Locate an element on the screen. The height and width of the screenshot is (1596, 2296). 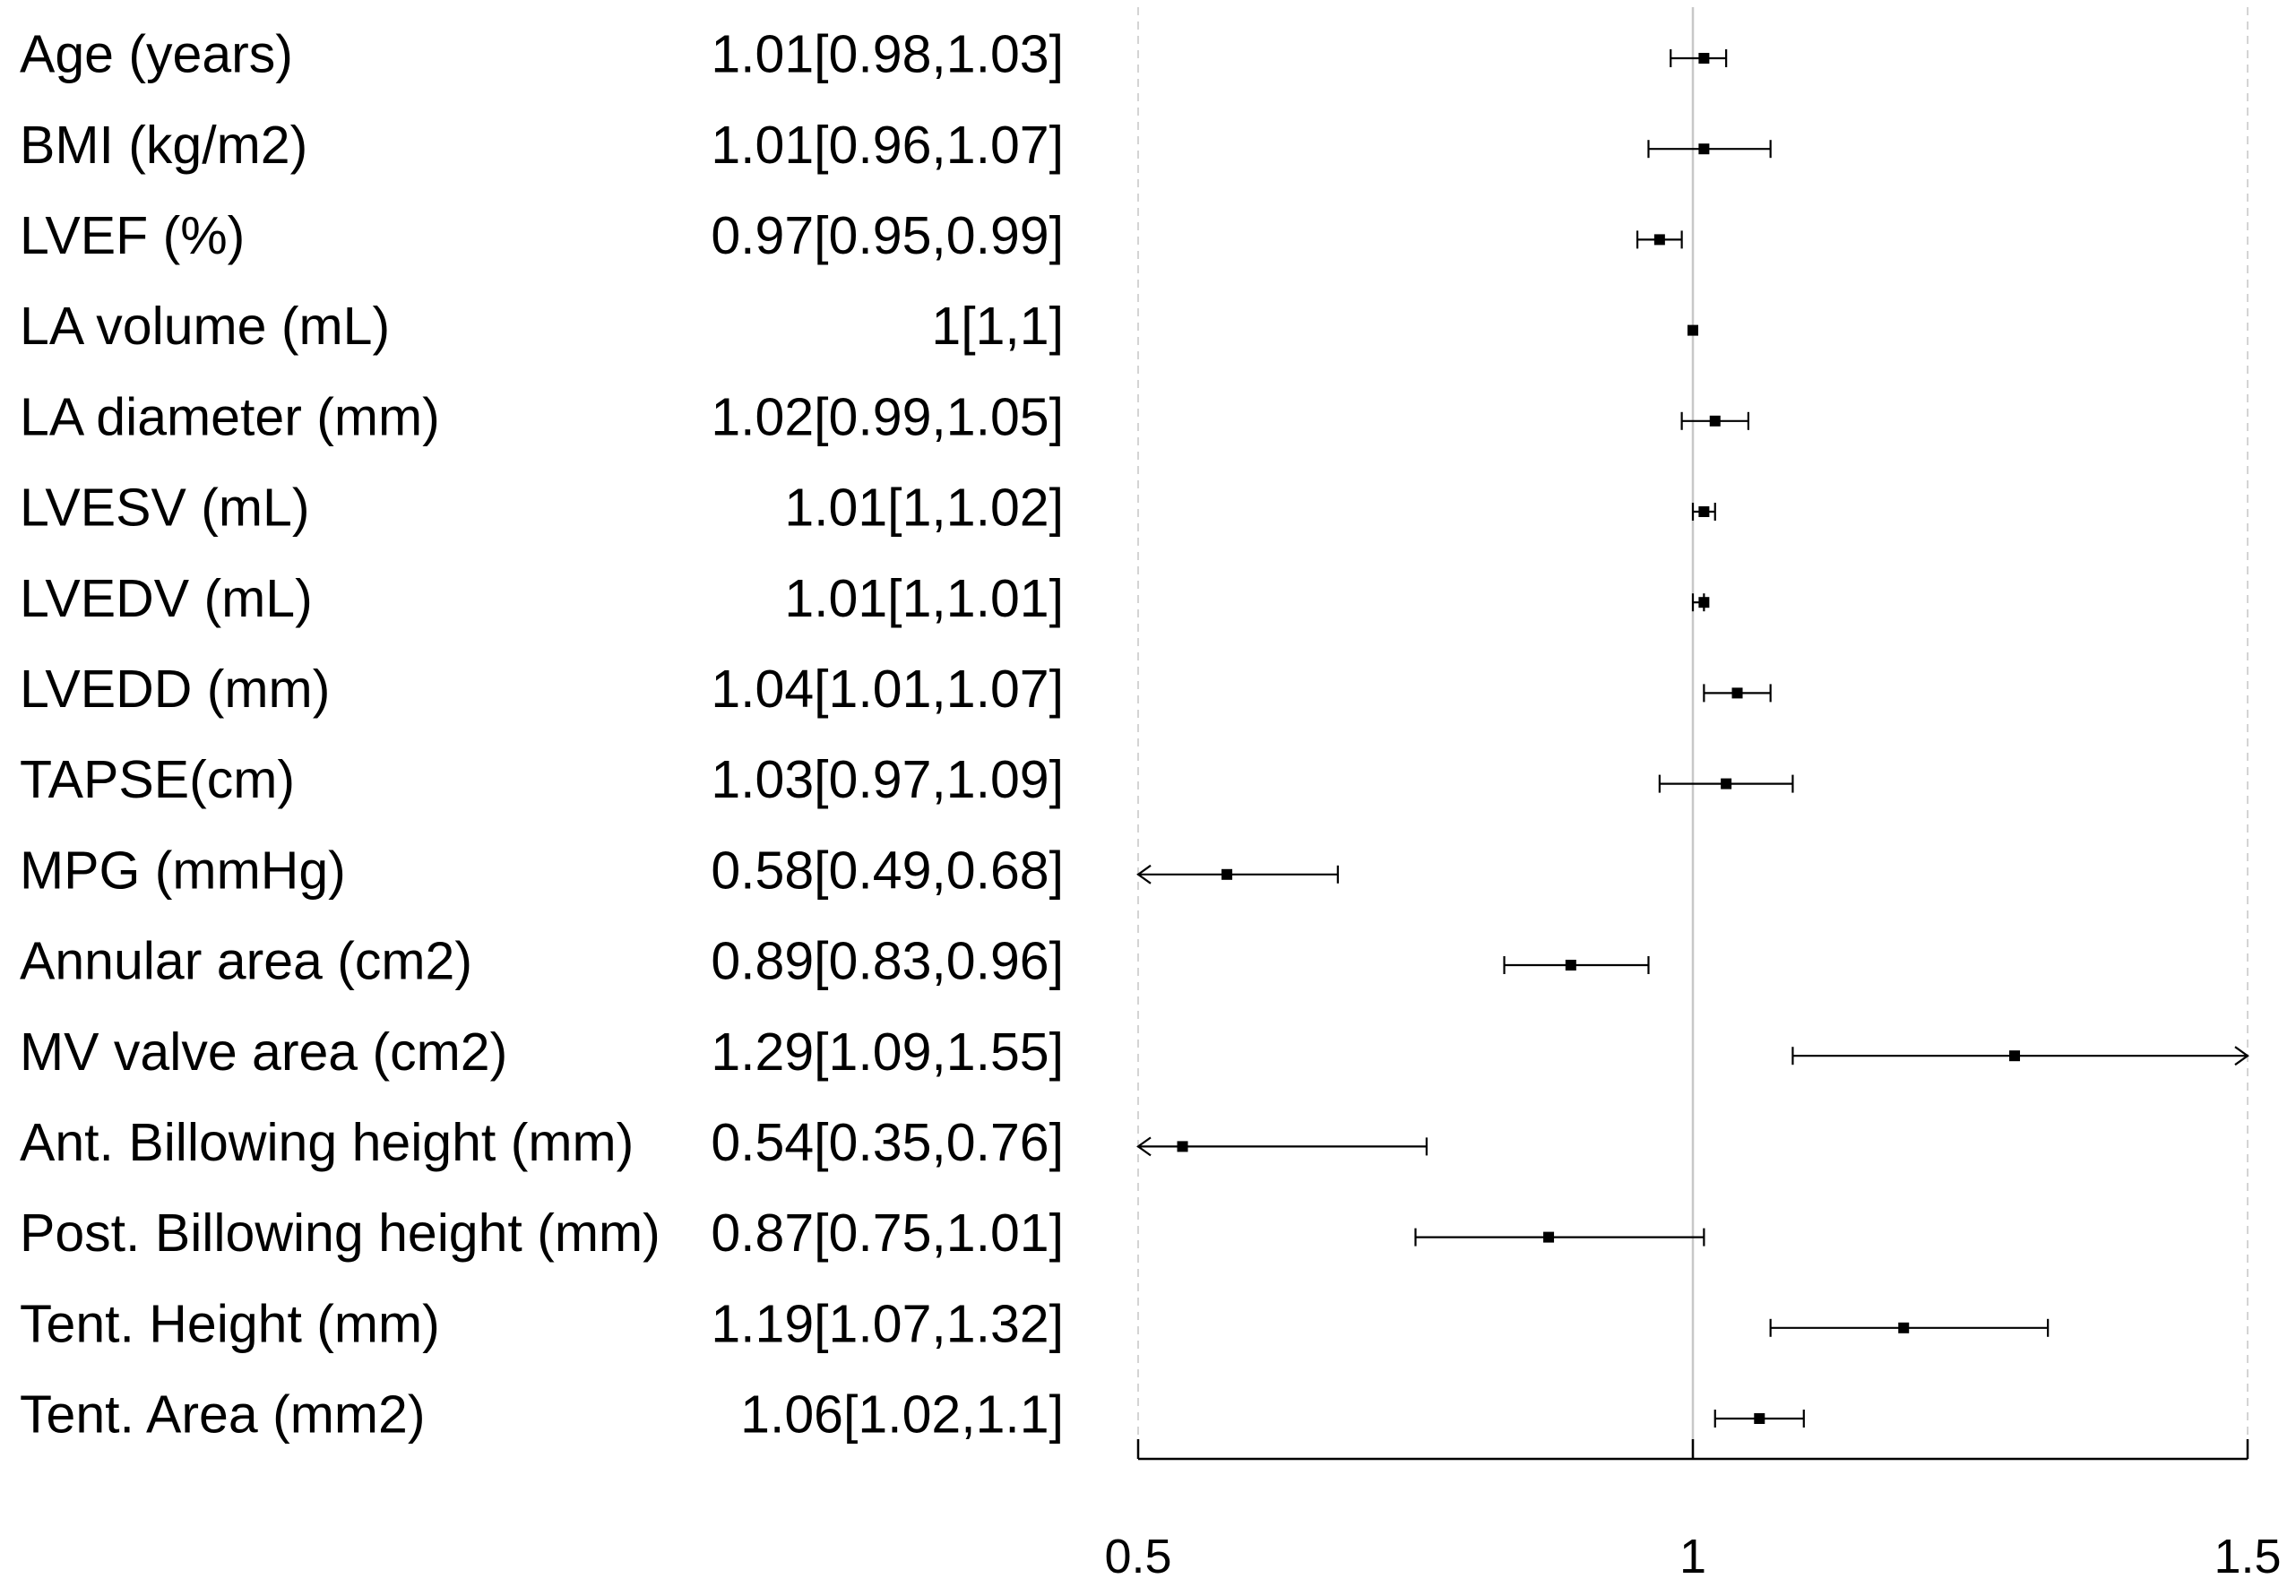
row-estimate: 1.02[0.99,1.05] is located at coordinates (887, 416).